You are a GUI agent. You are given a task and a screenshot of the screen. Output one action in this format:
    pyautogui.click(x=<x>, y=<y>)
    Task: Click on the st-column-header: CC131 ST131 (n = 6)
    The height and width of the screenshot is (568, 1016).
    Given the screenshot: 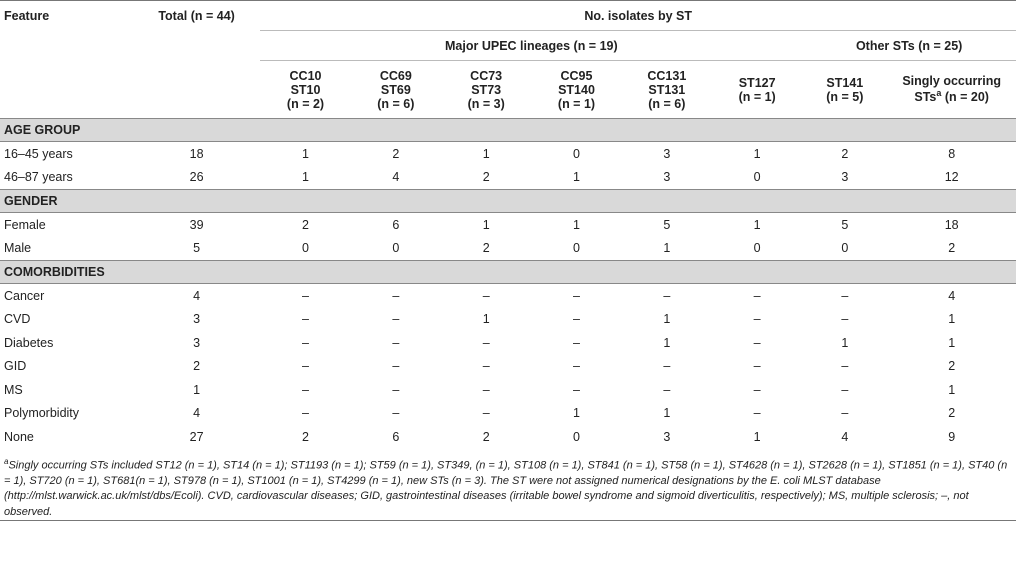 What is the action you would take?
    pyautogui.click(x=667, y=90)
    